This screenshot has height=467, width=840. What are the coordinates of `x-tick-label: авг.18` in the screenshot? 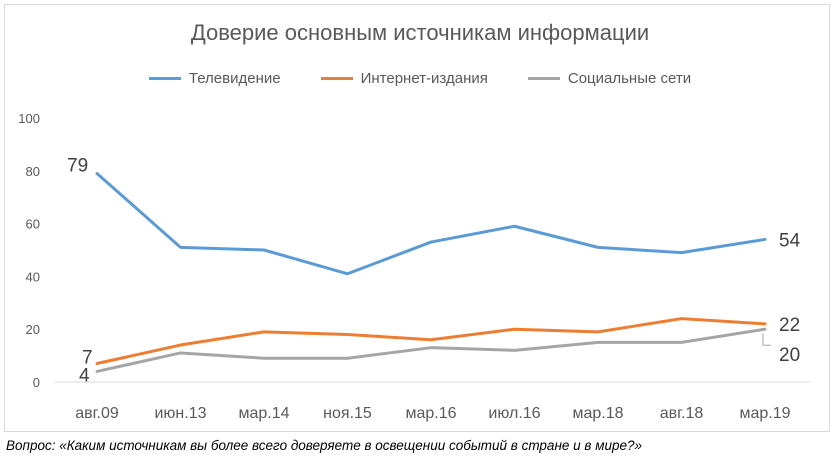 It's located at (682, 413).